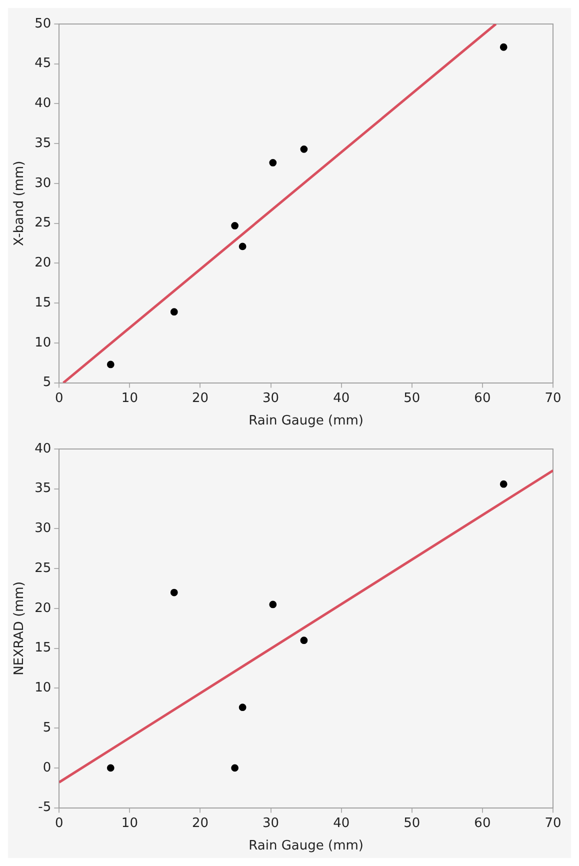 This screenshot has width=579, height=866. What do you see at coordinates (20, 628) in the screenshot?
I see `y-axis-title: NEXRAD (mm)` at bounding box center [20, 628].